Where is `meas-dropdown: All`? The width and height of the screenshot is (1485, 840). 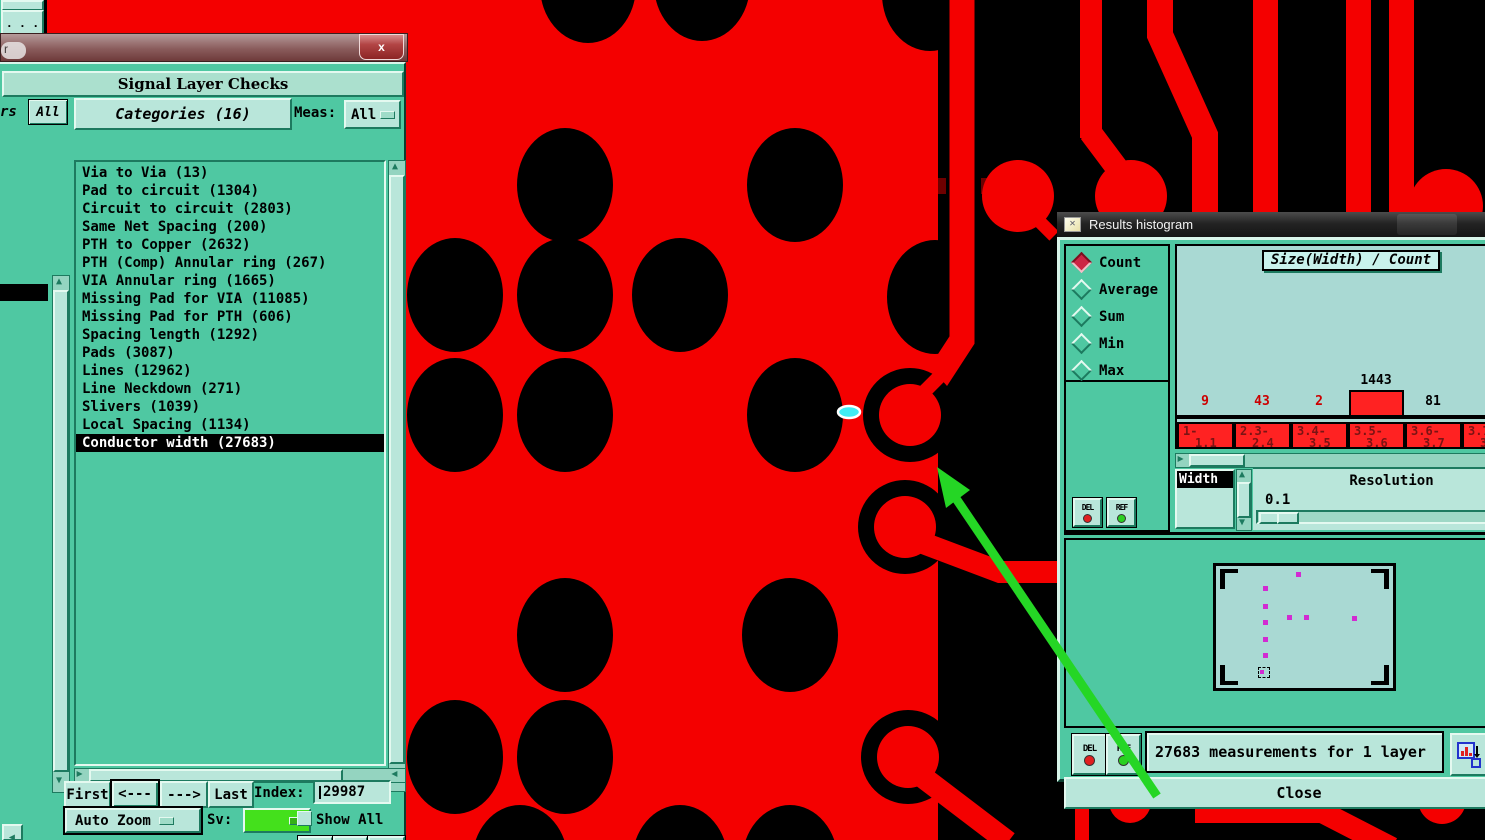 meas-dropdown: All is located at coordinates (372, 114).